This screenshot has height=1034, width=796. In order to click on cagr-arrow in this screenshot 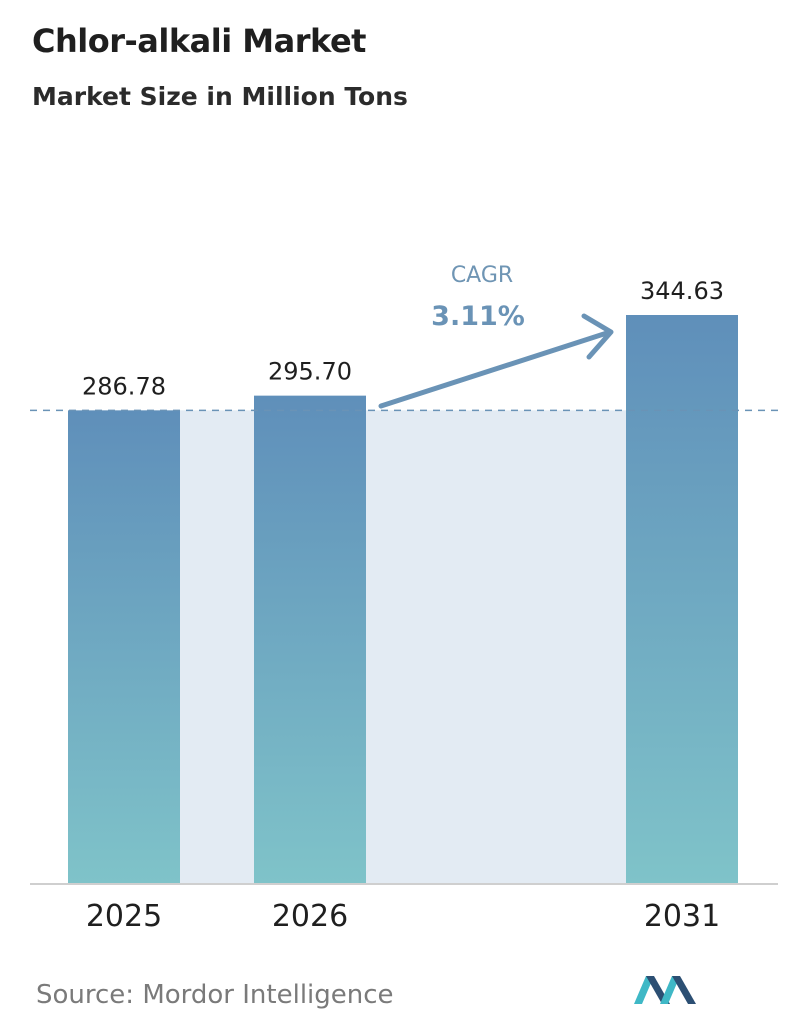, I will do `click(496, 361)`.